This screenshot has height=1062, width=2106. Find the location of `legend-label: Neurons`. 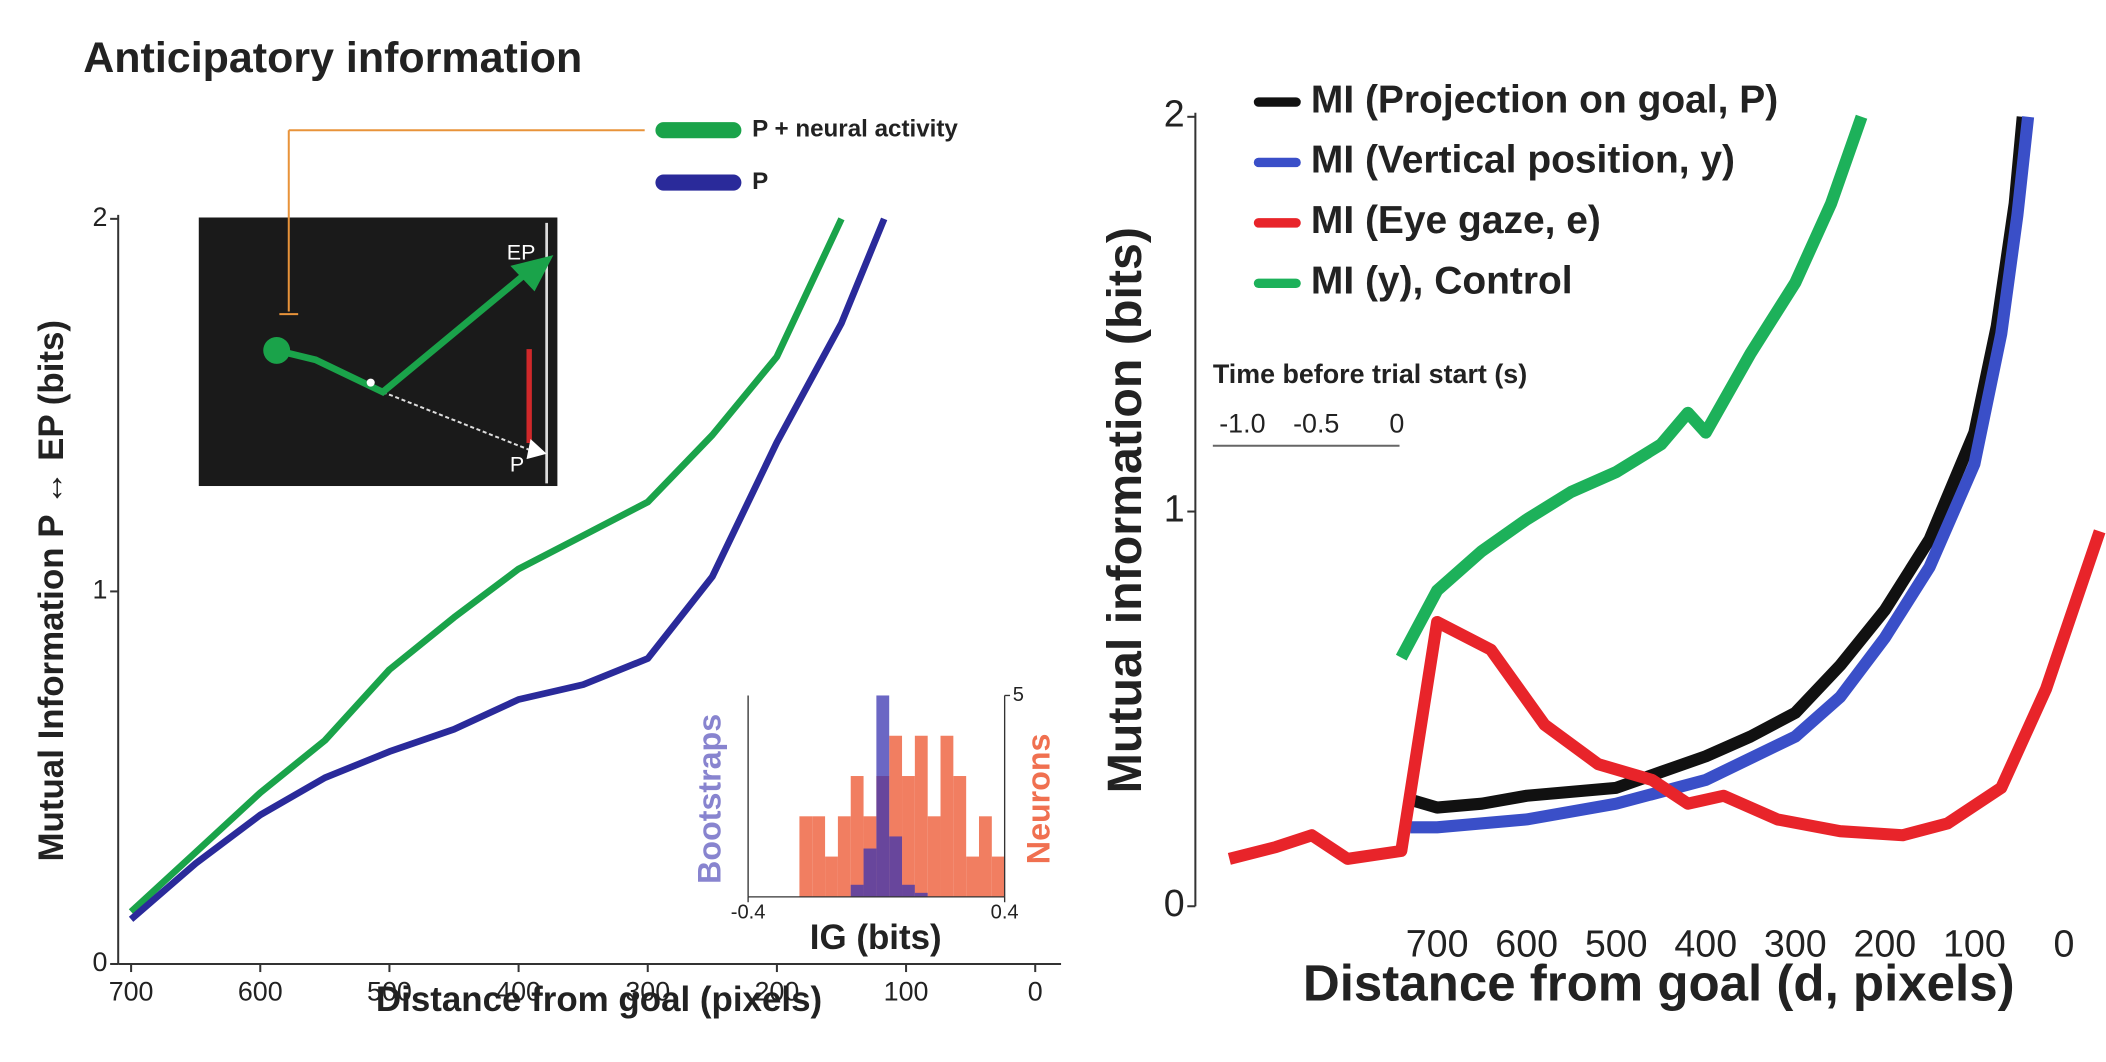

legend-label: Neurons is located at coordinates (1038, 799).